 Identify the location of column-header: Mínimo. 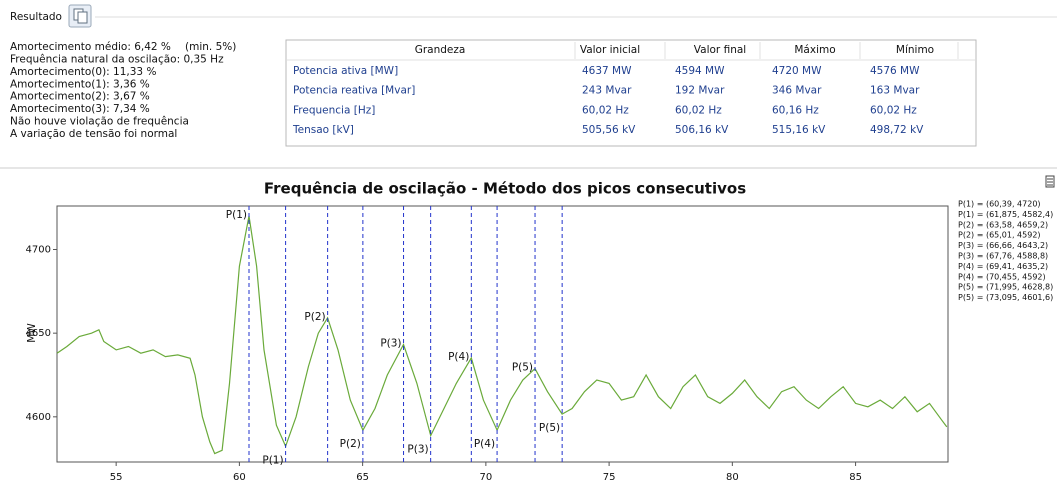
(915, 50).